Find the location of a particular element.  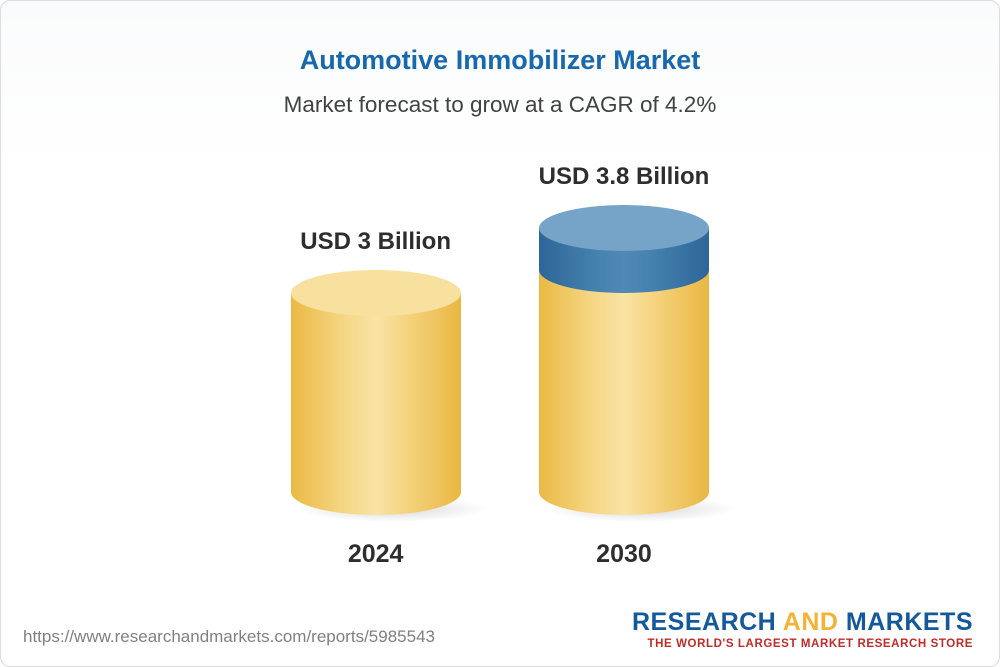

chart-title: Automotive Immobilizer Market is located at coordinates (500, 60).